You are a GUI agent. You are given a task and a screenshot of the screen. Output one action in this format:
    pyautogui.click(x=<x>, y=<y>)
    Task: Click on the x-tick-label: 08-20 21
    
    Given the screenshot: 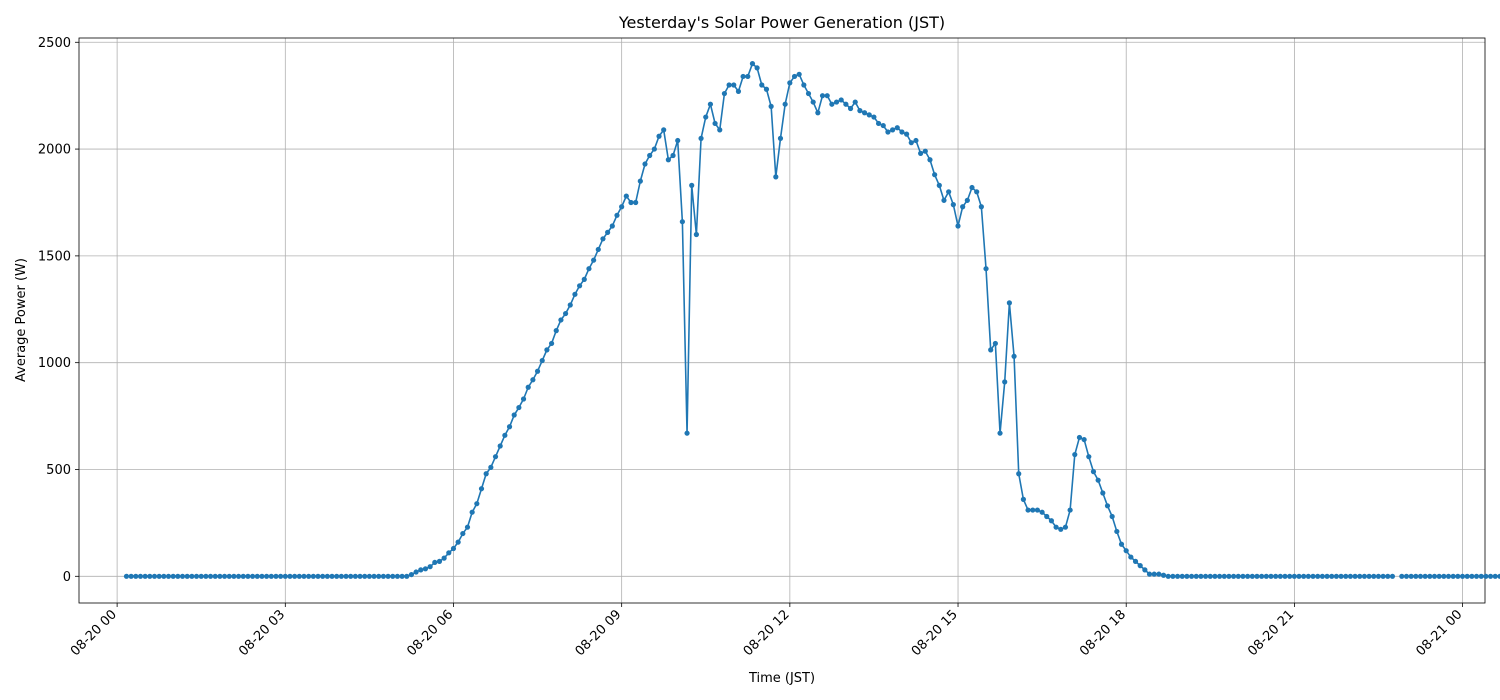 What is the action you would take?
    pyautogui.click(x=1271, y=633)
    